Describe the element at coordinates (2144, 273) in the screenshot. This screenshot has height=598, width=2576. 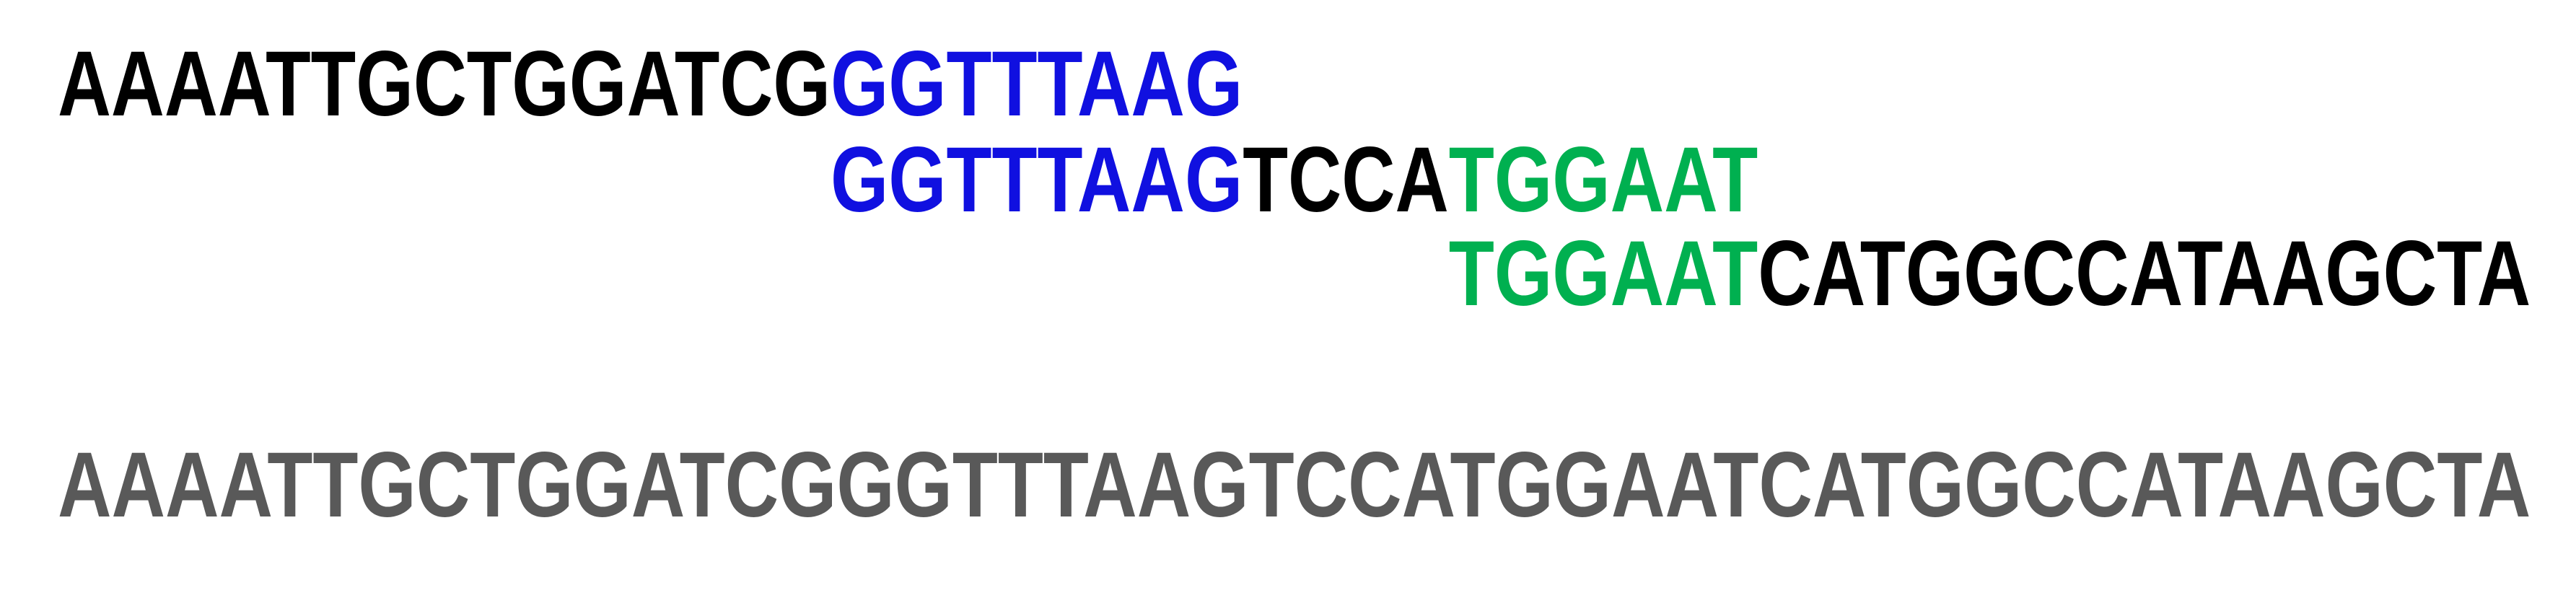
I see `read-segment: CATGGCCATAAGCTA` at that location.